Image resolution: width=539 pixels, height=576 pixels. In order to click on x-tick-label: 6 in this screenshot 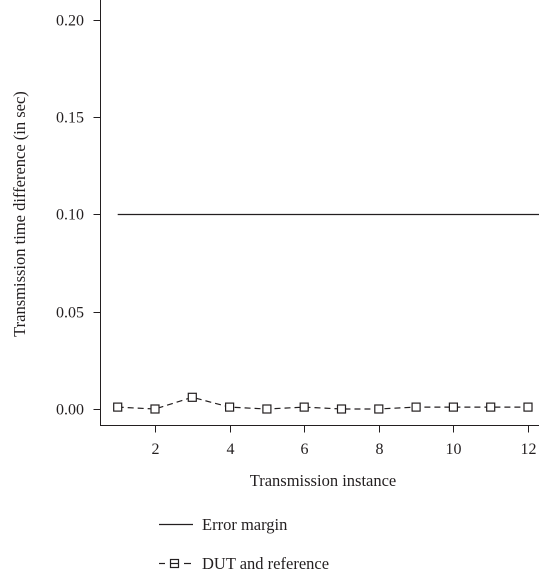, I will do `click(305, 449)`.